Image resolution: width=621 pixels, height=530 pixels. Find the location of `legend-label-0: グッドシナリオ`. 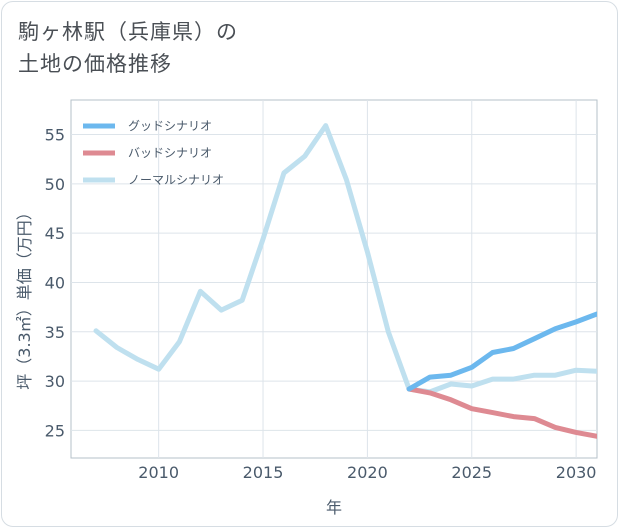

legend-label-0: グッドシナリオ is located at coordinates (170, 126).